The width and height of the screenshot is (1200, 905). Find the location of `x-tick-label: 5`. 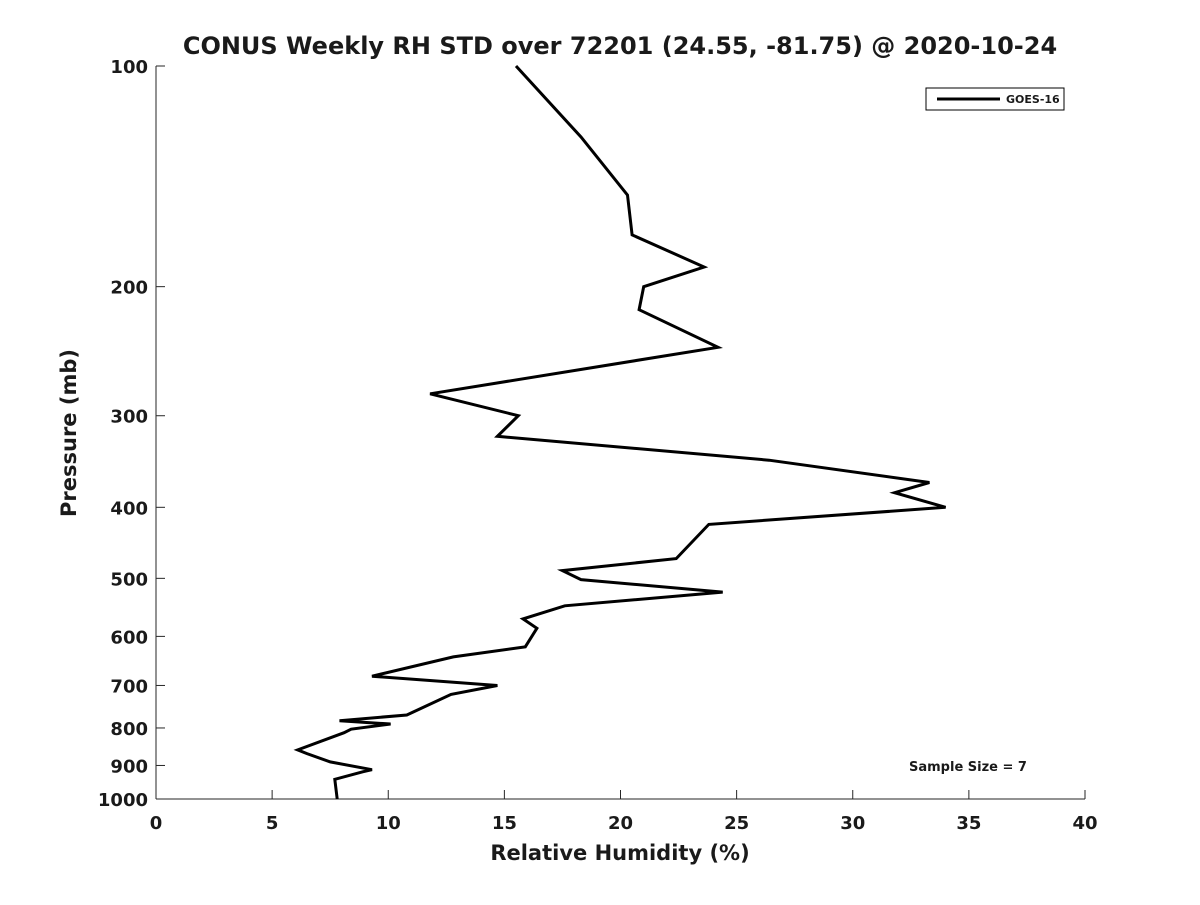

x-tick-label: 5 is located at coordinates (272, 823).